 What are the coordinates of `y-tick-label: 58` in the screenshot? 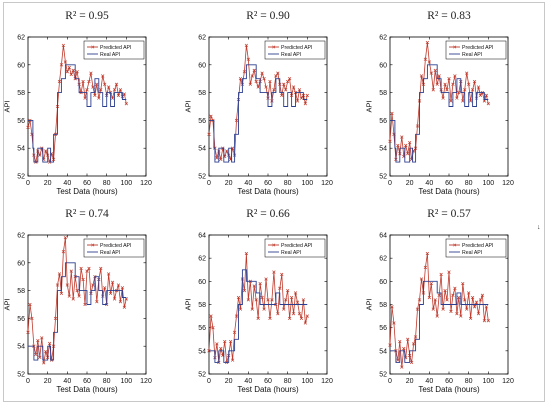 It's located at (383, 93).